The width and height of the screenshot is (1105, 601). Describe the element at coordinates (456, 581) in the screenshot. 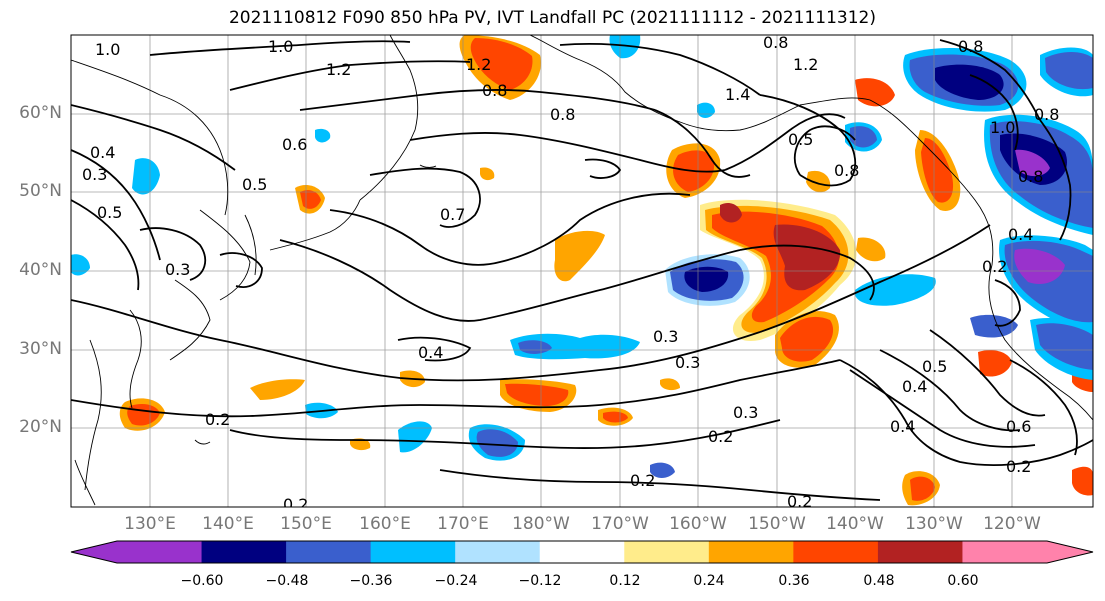

I see `colorbar-tick-label: −0.24` at that location.